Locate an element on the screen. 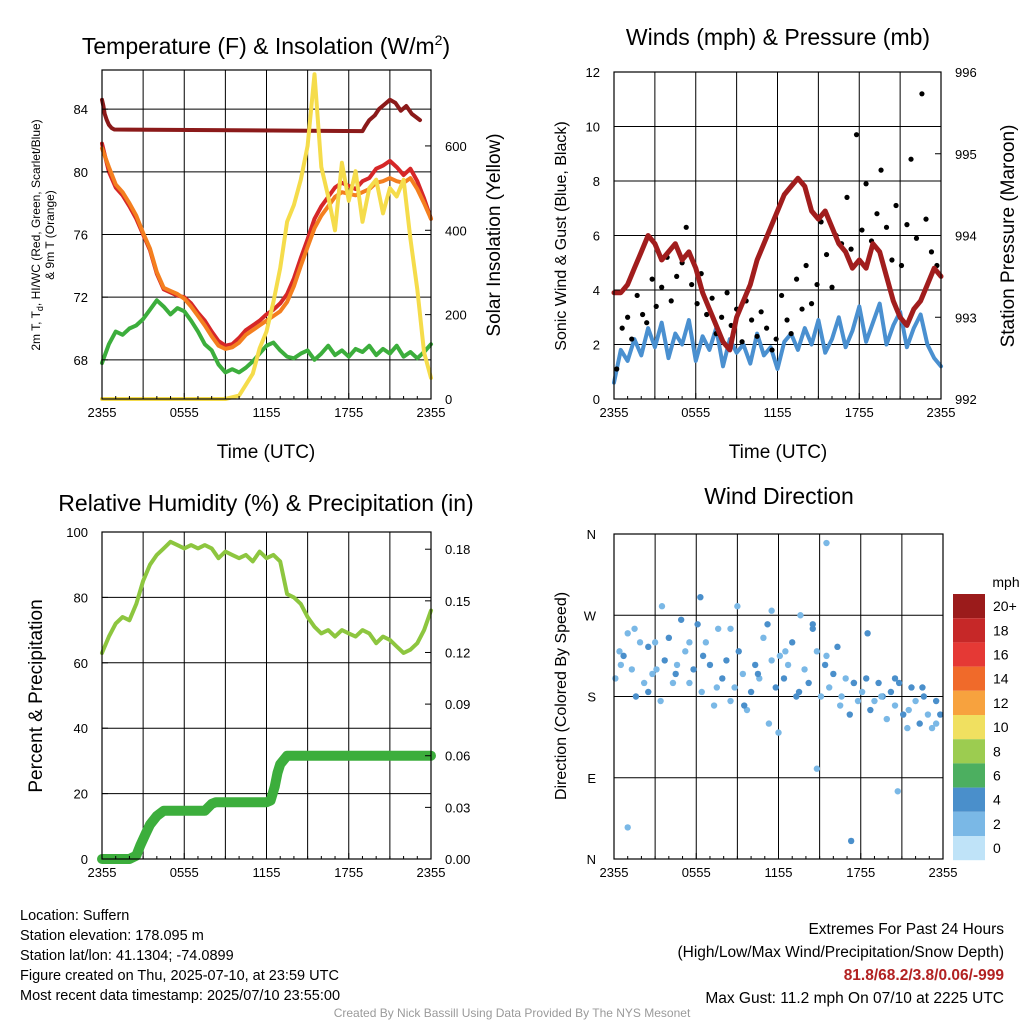 This screenshot has width=1024, height=1024. y-right-tick-label: 200 is located at coordinates (456, 315).